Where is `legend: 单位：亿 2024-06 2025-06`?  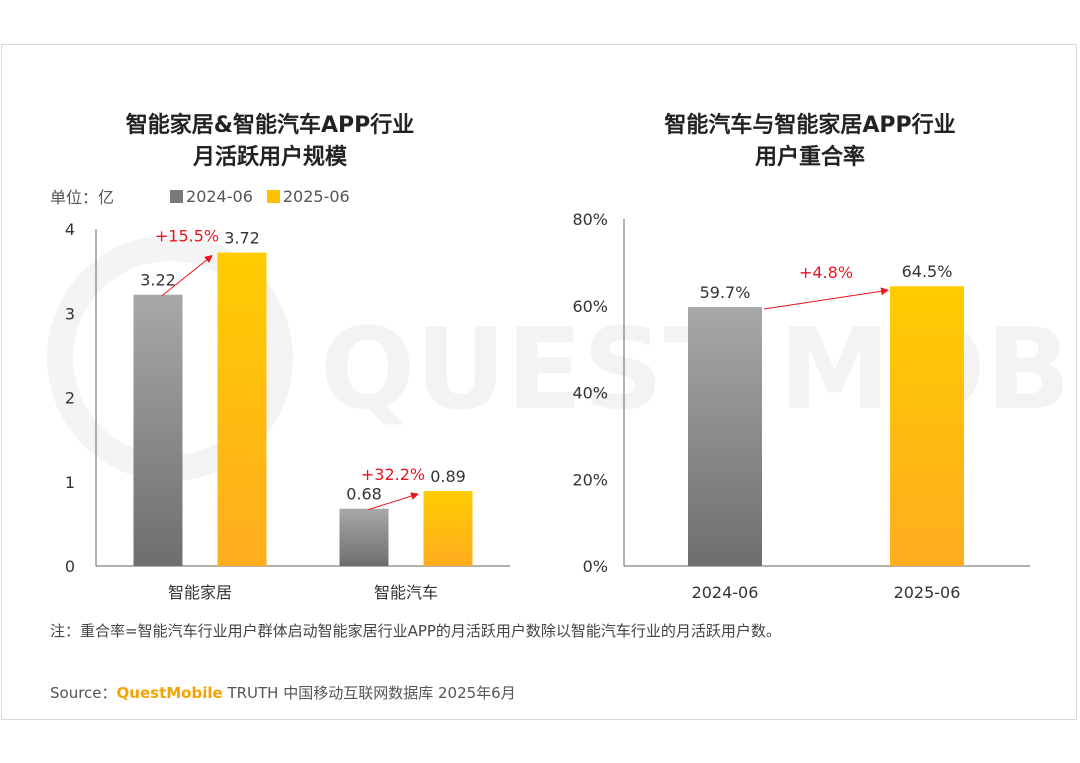
legend: 单位：亿 2024-06 2025-06 is located at coordinates (207, 196).